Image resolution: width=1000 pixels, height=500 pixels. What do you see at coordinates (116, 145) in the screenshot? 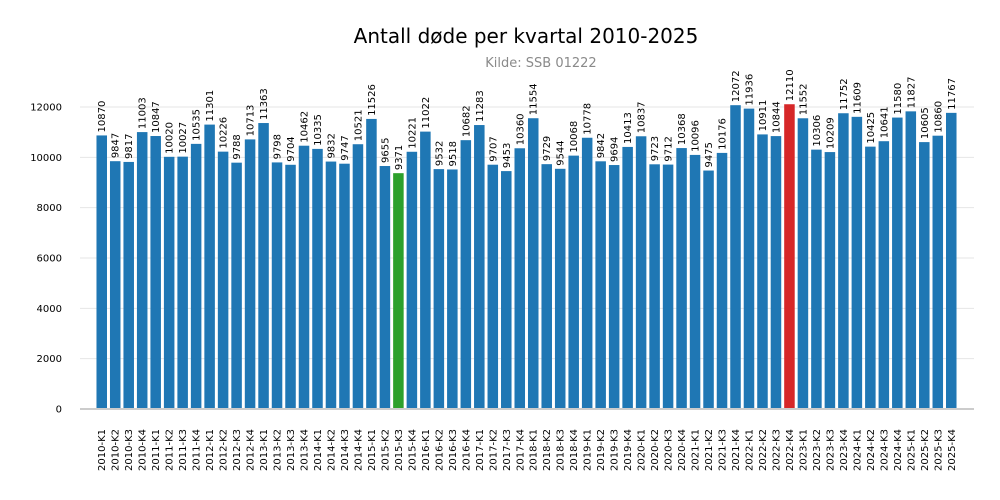
I see `bar-value-label: 9847` at bounding box center [116, 145].